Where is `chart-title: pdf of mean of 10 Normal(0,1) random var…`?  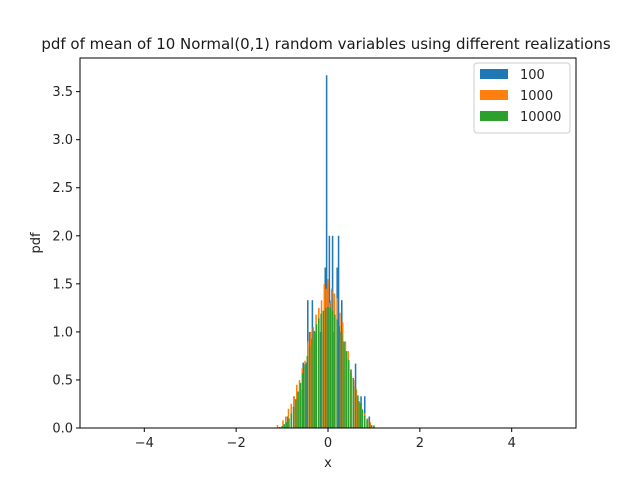 chart-title: pdf of mean of 10 Normal(0,1) random var… is located at coordinates (325, 44).